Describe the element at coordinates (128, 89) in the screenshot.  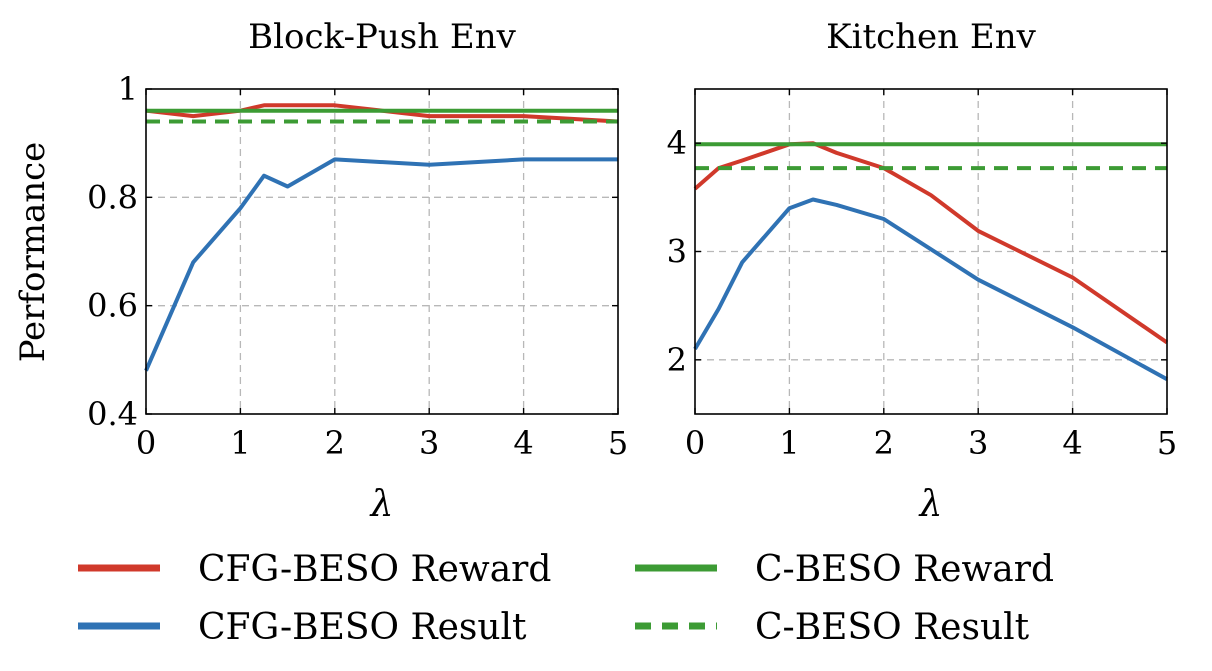
I see `block-push-y-tick-label: 1` at that location.